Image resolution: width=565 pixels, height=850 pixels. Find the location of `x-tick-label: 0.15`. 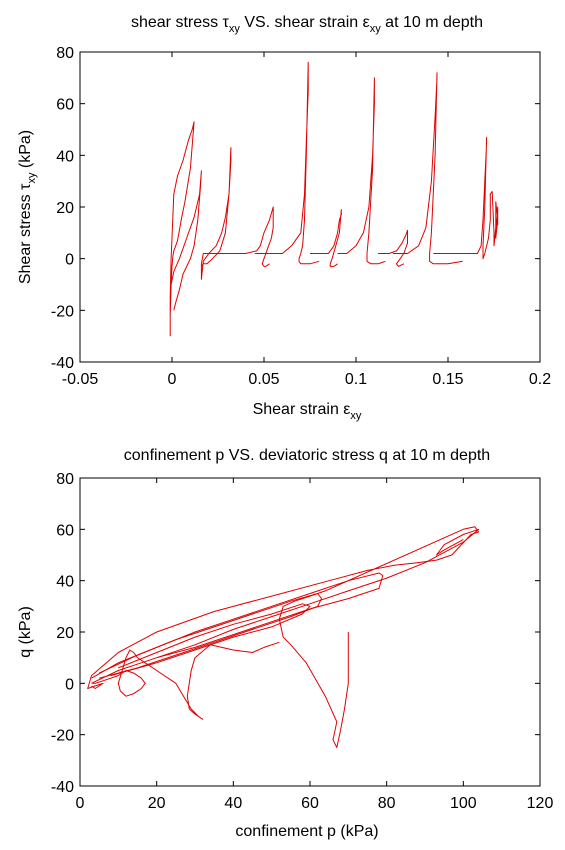

x-tick-label: 0.15 is located at coordinates (447, 379).